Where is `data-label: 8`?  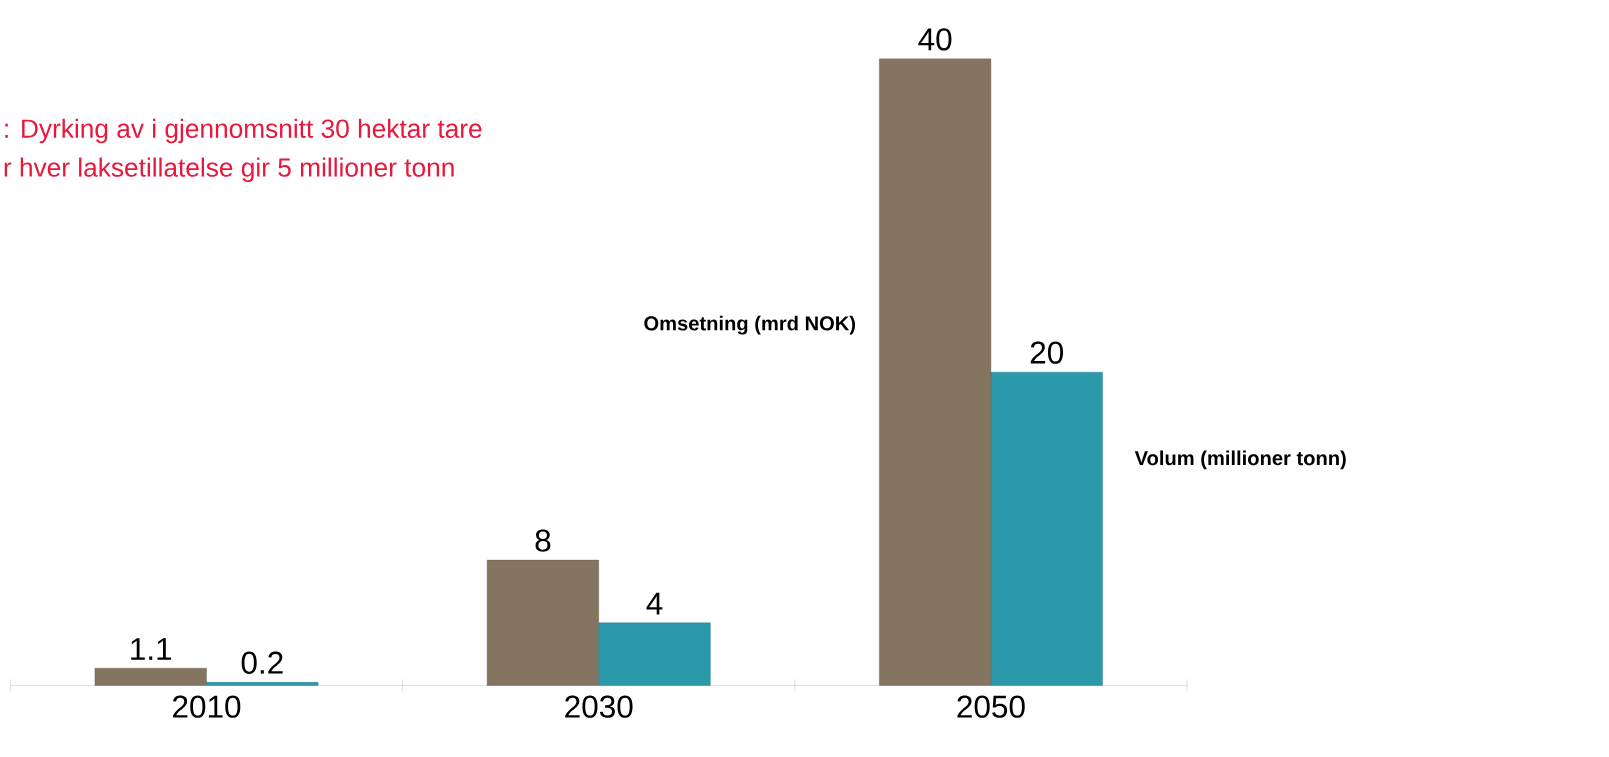 data-label: 8 is located at coordinates (543, 540).